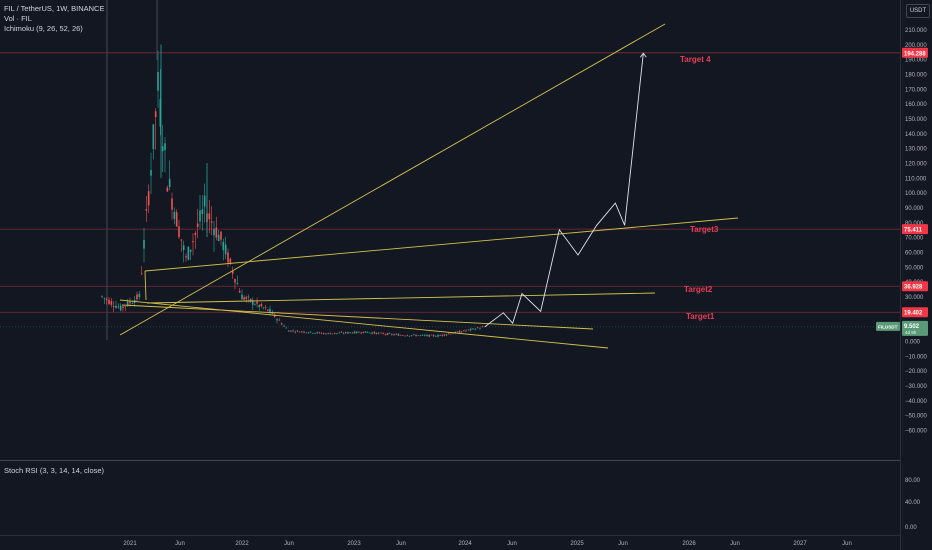  Describe the element at coordinates (888, 326) in the screenshot. I see `symbol-badge` at that location.